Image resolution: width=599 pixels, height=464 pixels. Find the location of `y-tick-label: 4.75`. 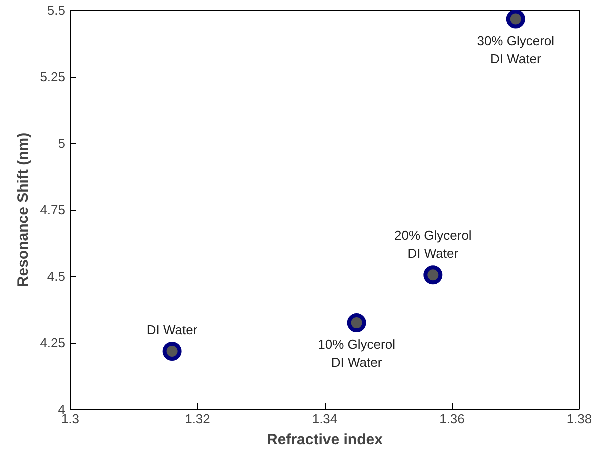

y-tick-label: 4.75 is located at coordinates (53, 210).